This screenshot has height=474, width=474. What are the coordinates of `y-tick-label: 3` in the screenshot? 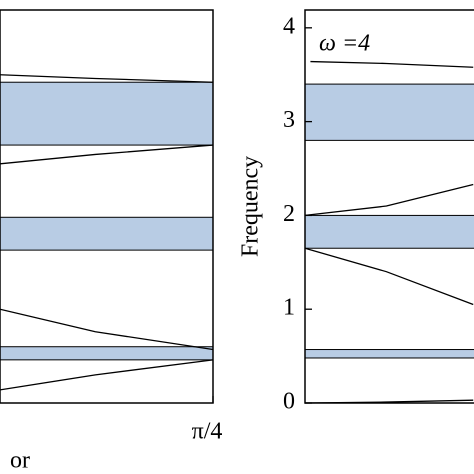 It's located at (289, 120).